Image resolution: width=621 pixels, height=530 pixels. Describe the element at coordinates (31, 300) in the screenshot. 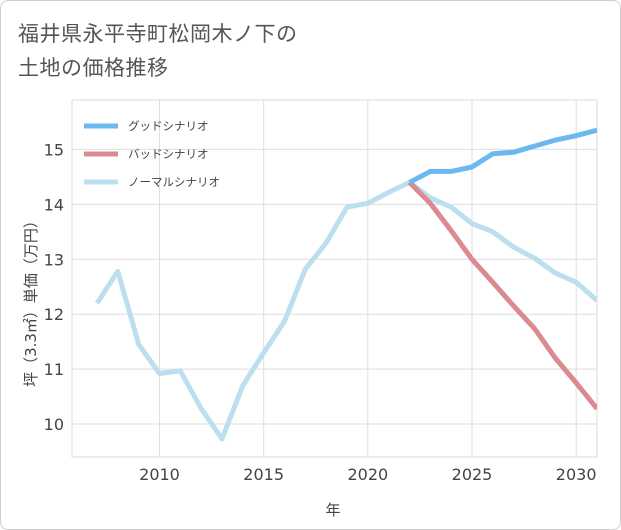

I see `y-axis-label: 坪（3.3㎡）単価（万円）` at that location.